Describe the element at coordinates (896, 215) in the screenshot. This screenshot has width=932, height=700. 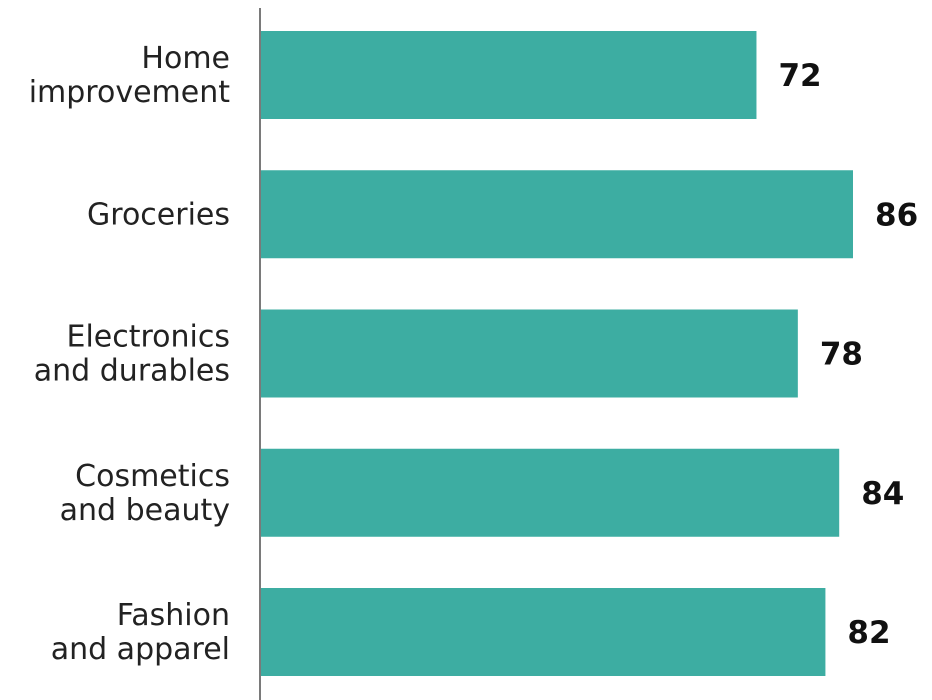
I see `bar-value-label: 86` at that location.